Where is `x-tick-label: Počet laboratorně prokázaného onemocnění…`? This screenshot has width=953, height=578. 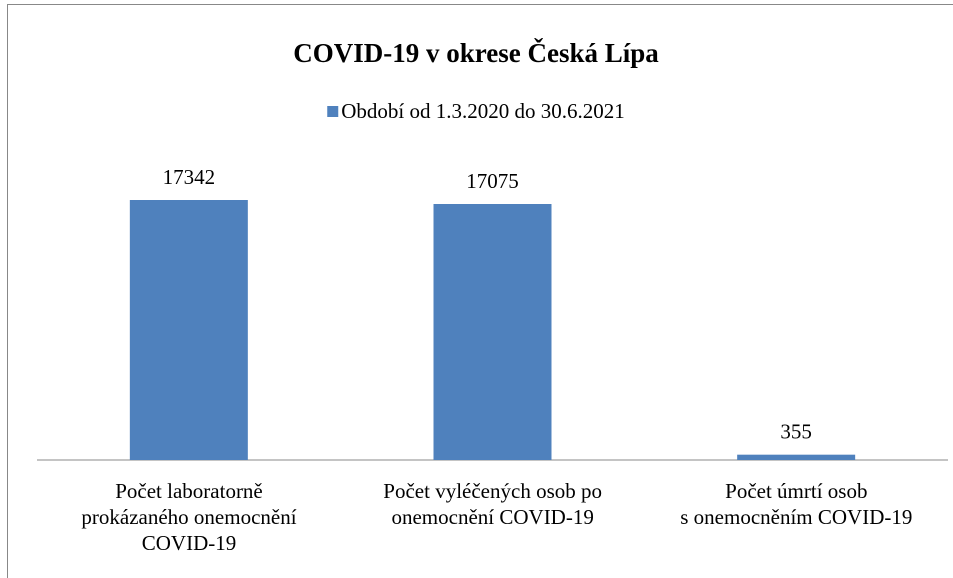 x-tick-label: Počet laboratorně prokázaného onemocnění… is located at coordinates (189, 517).